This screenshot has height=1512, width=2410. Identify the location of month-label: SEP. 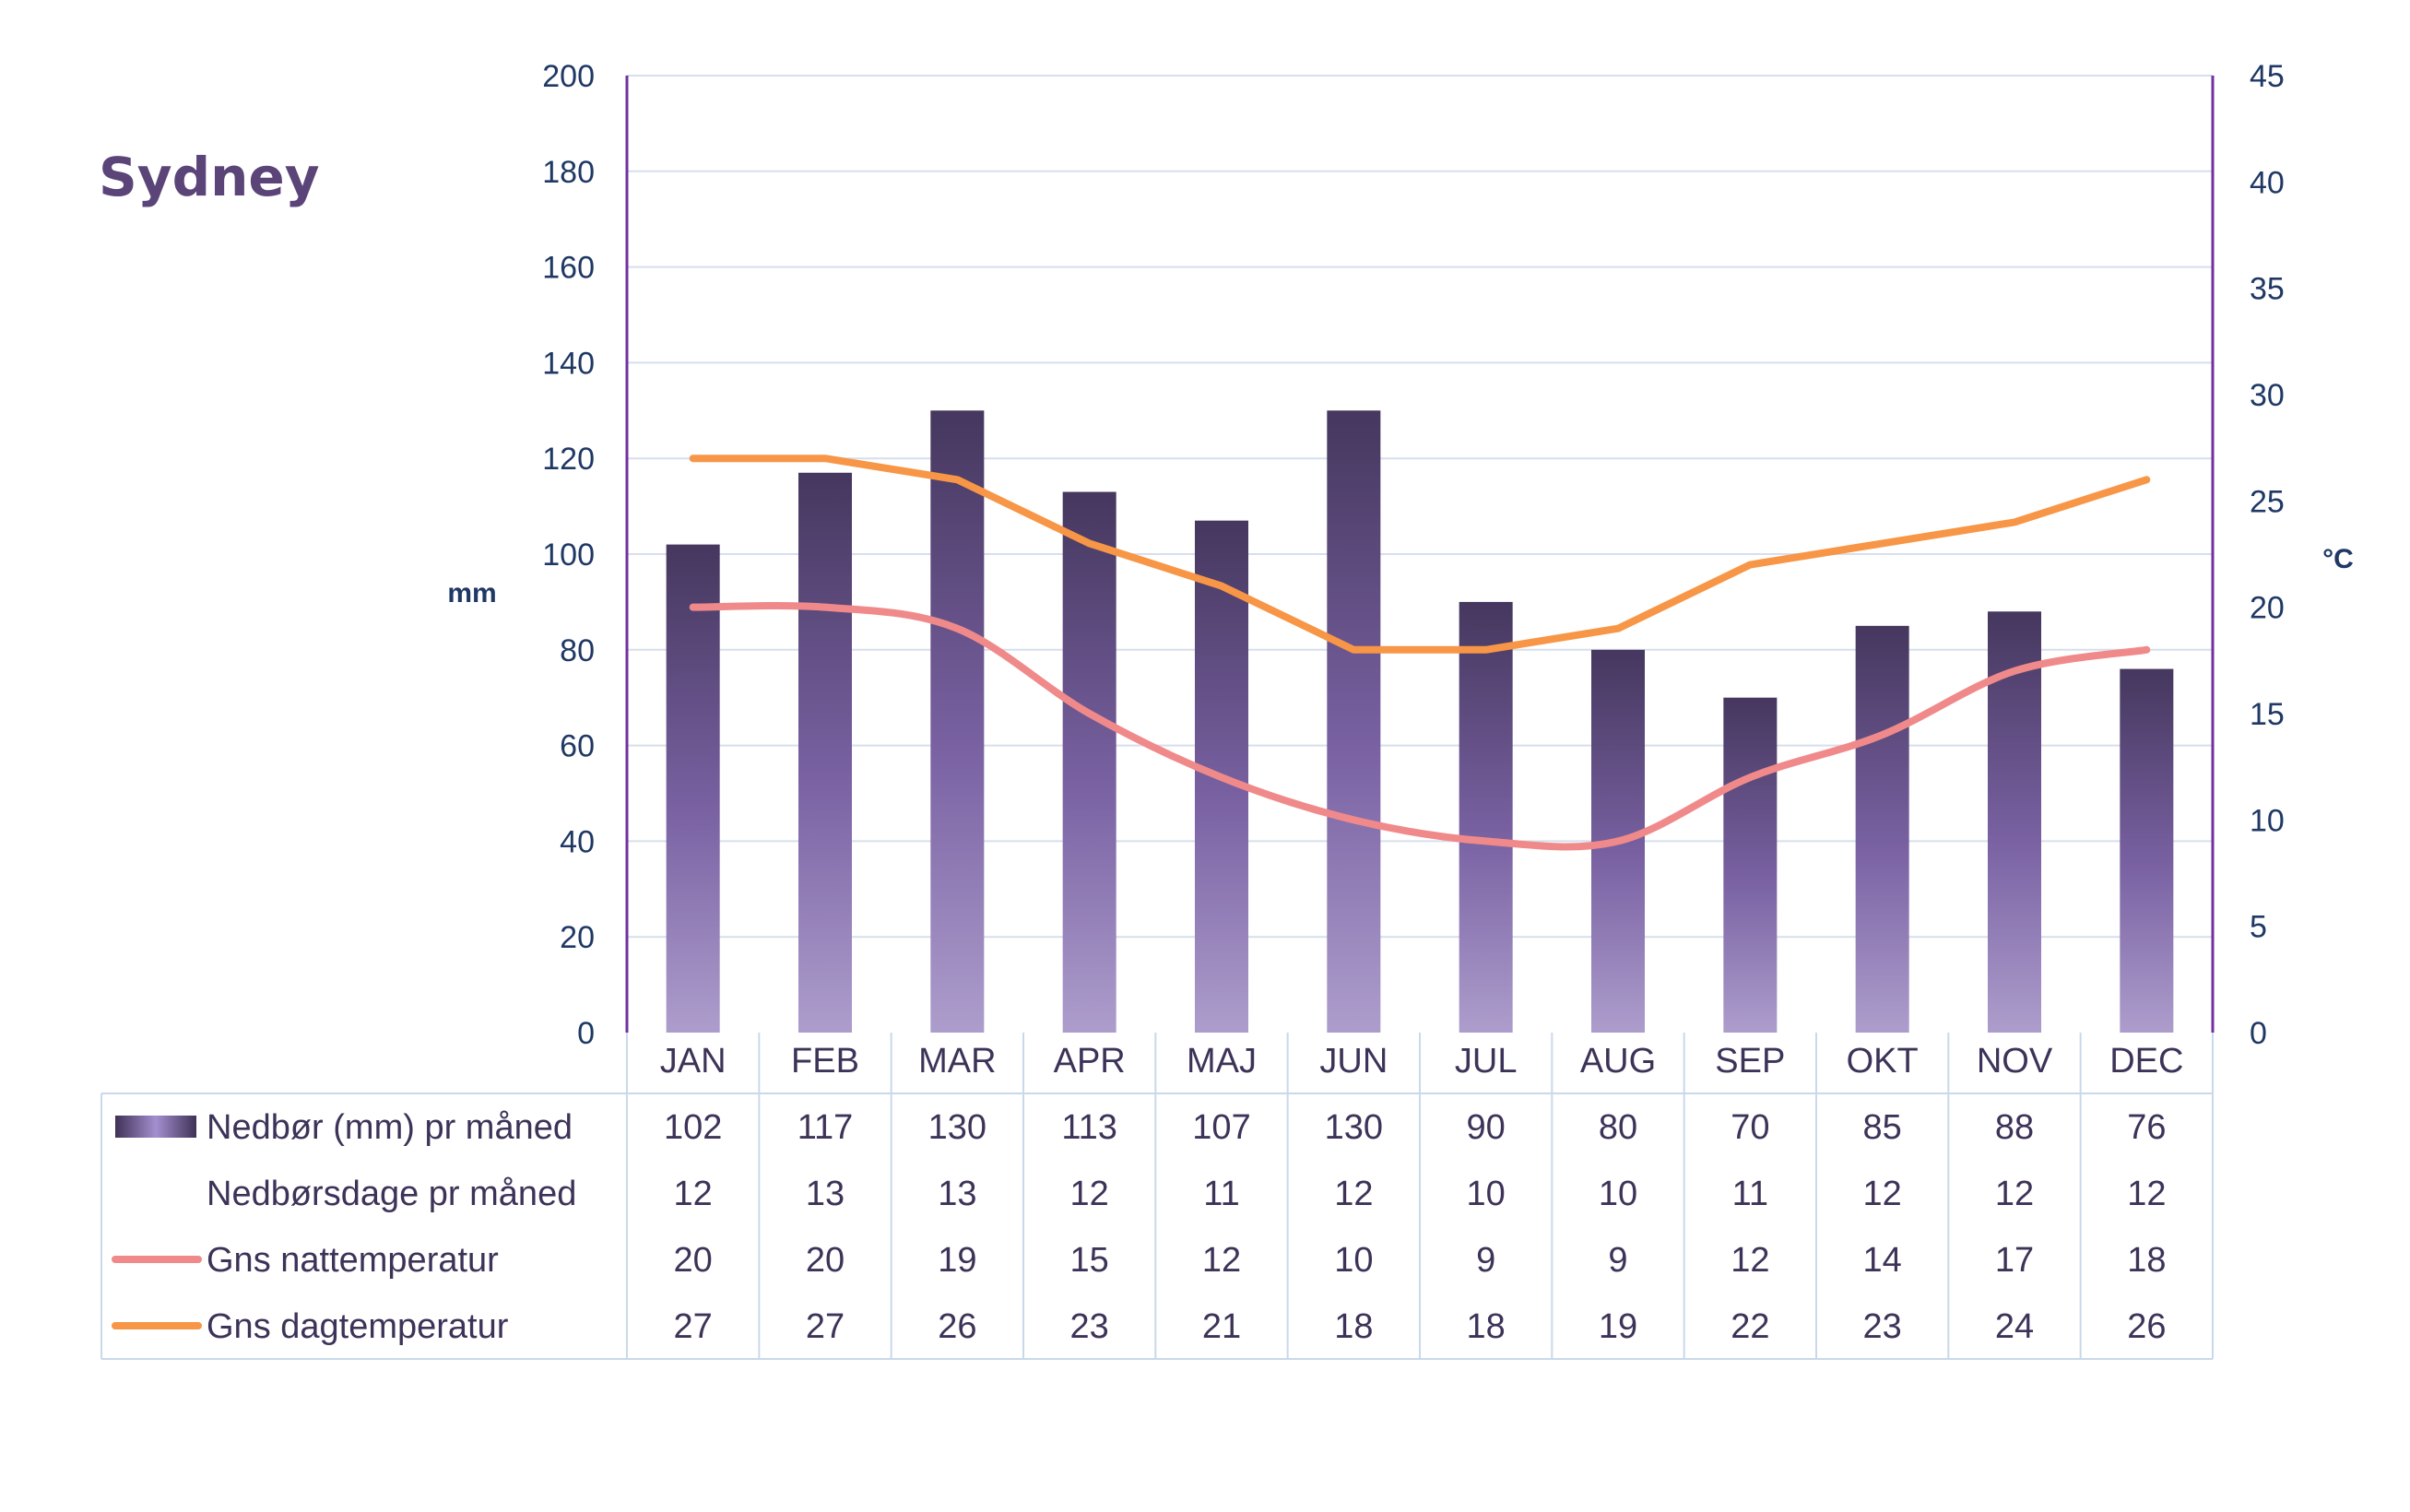
(1750, 1061).